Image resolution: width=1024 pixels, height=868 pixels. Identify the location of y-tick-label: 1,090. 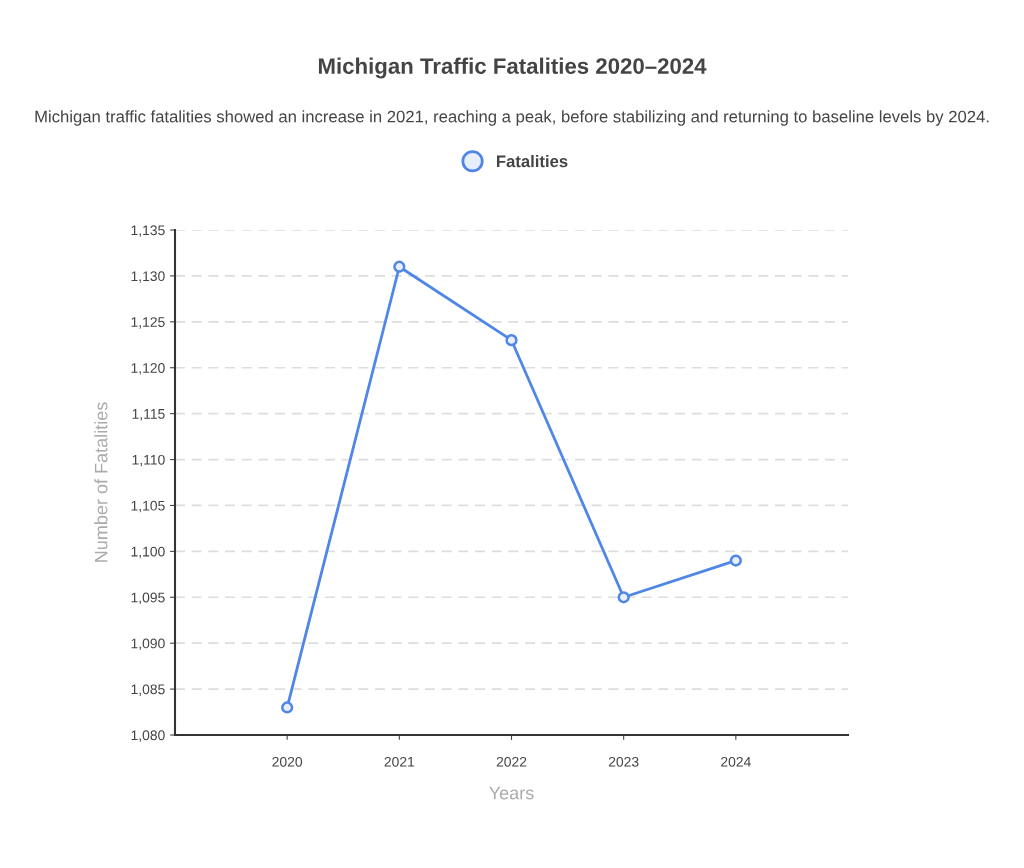
(148, 644).